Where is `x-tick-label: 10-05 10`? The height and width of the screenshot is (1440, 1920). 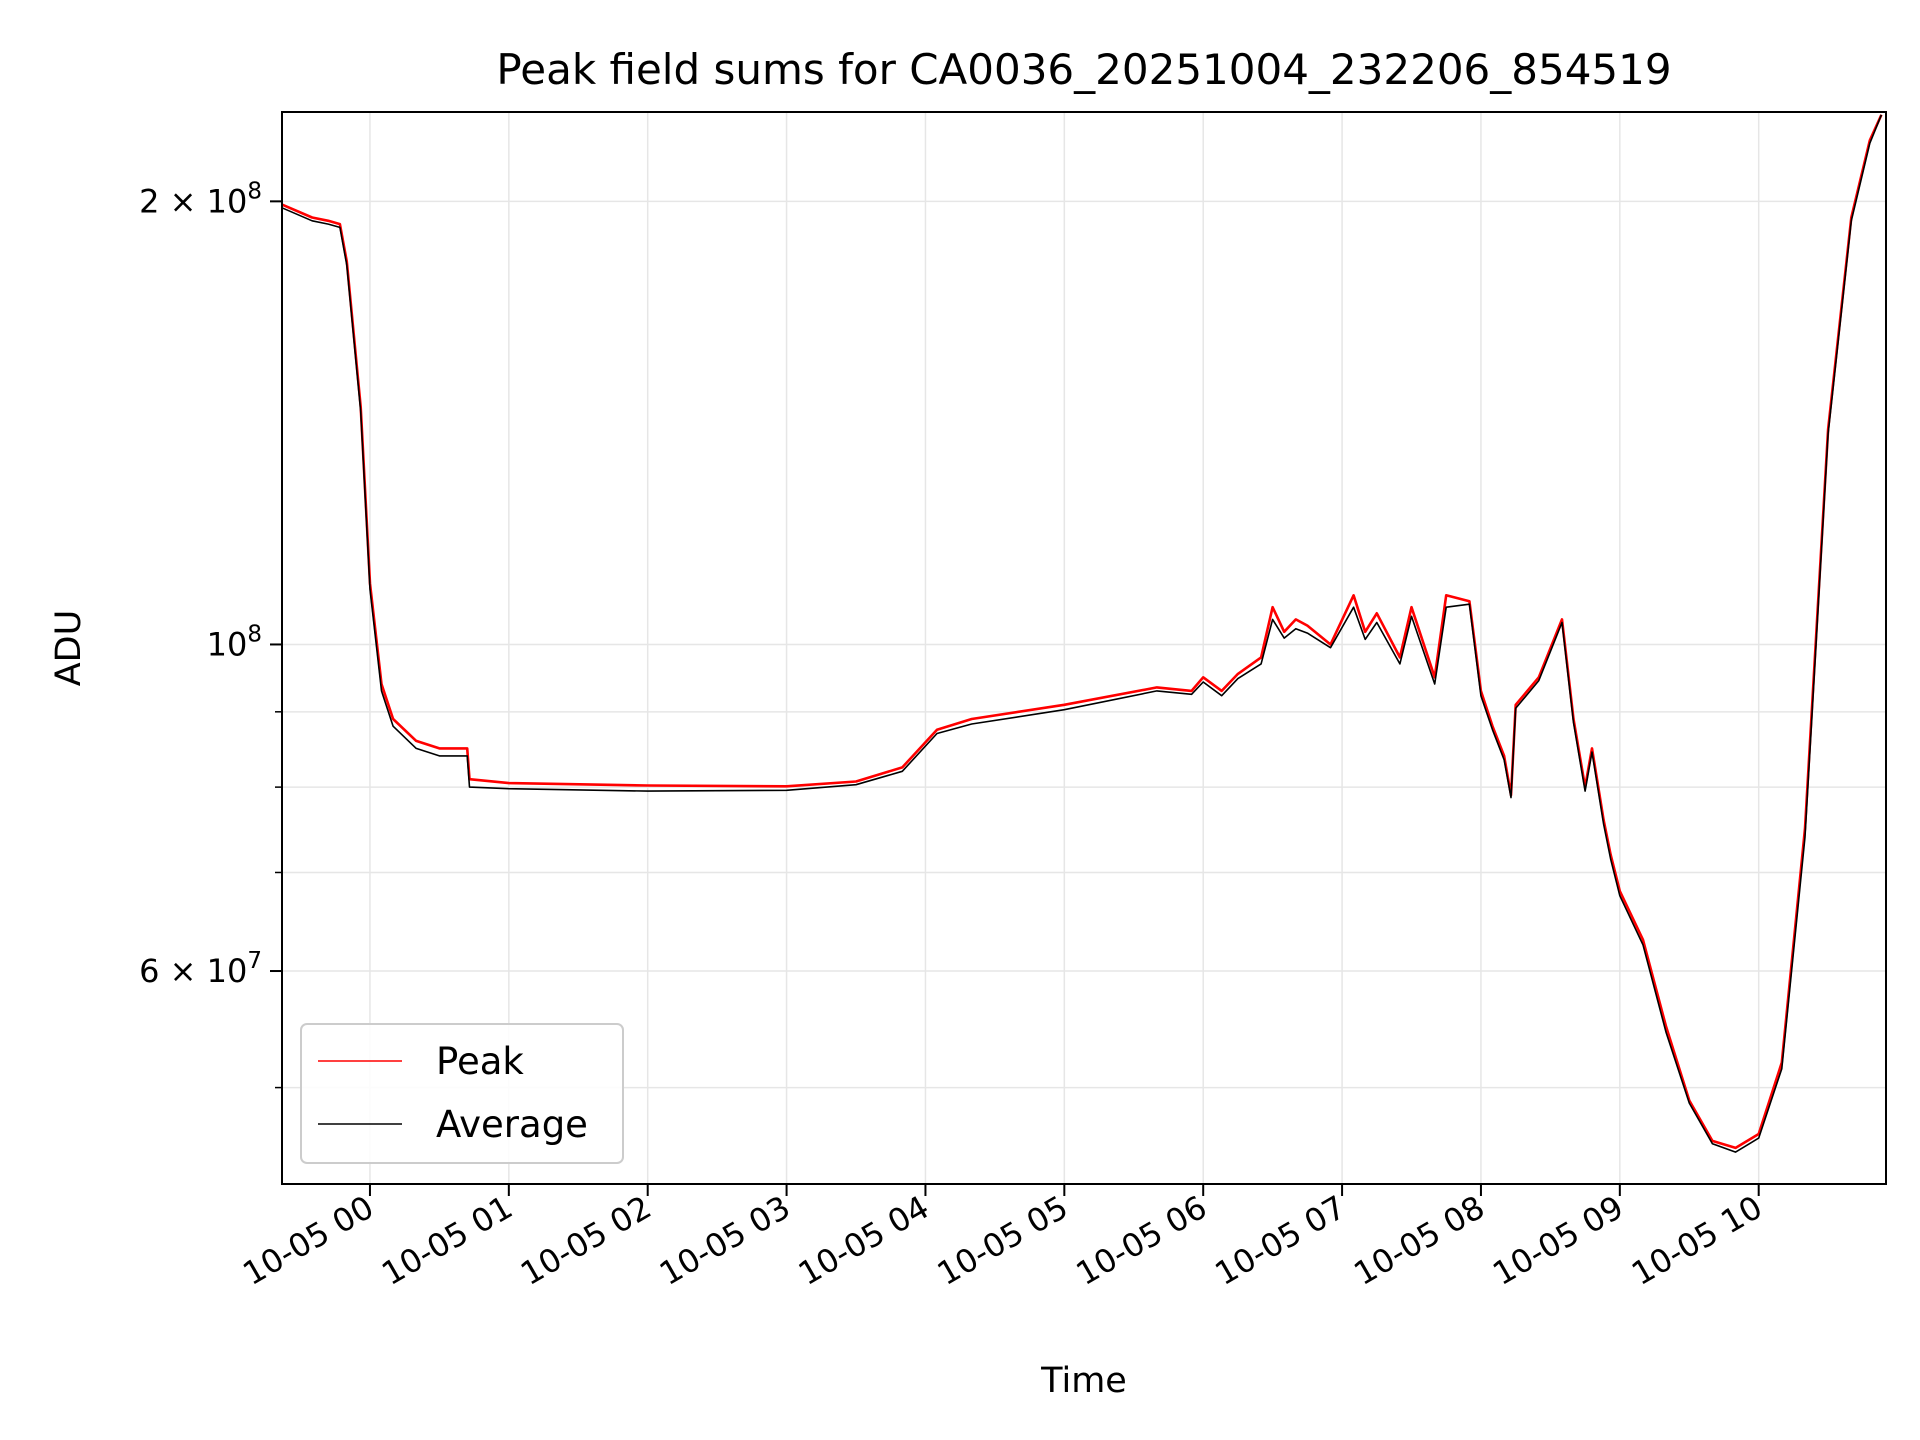
x-tick-label: 10-05 10 is located at coordinates (1697, 1240).